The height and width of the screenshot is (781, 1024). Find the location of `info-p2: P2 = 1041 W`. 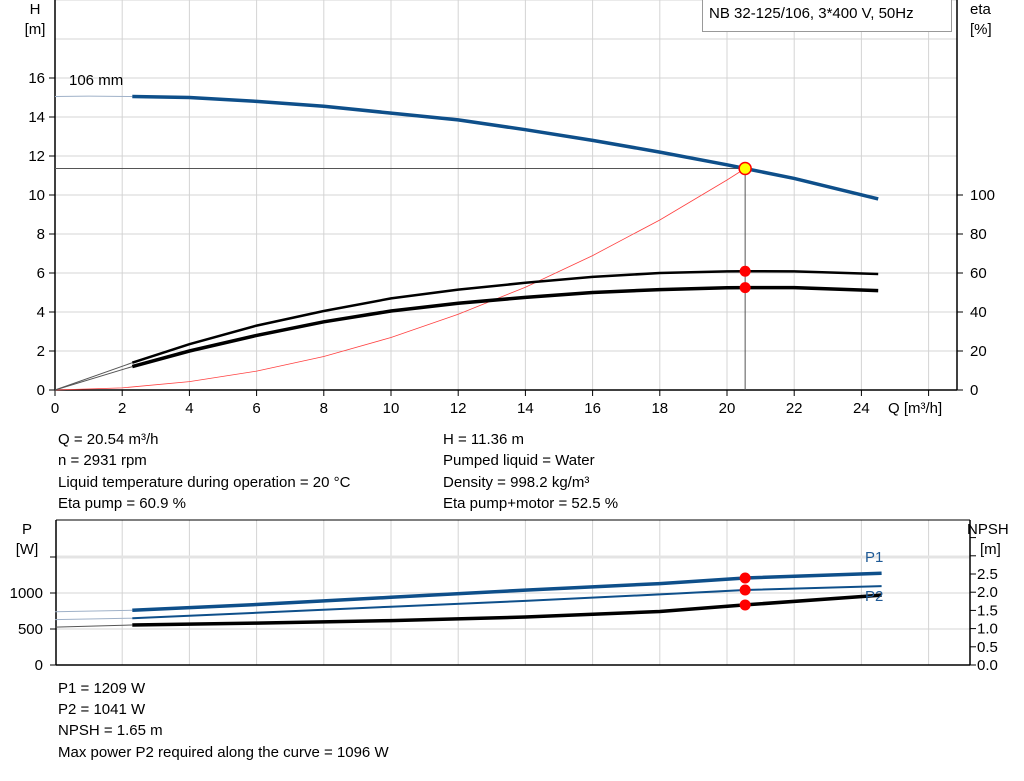

info-p2: P2 = 1041 W is located at coordinates (102, 709).